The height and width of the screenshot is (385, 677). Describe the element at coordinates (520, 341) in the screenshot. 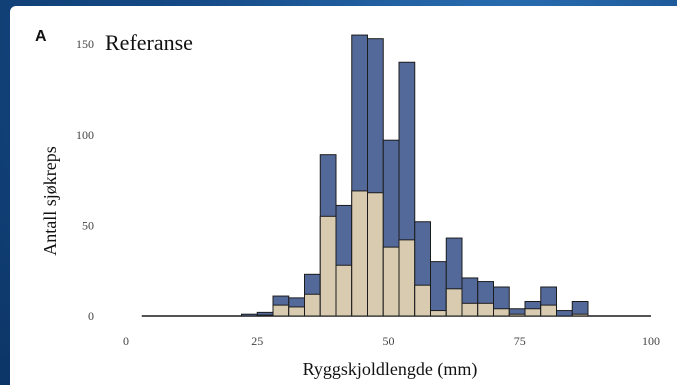

I see `x-tick-label: 75` at that location.